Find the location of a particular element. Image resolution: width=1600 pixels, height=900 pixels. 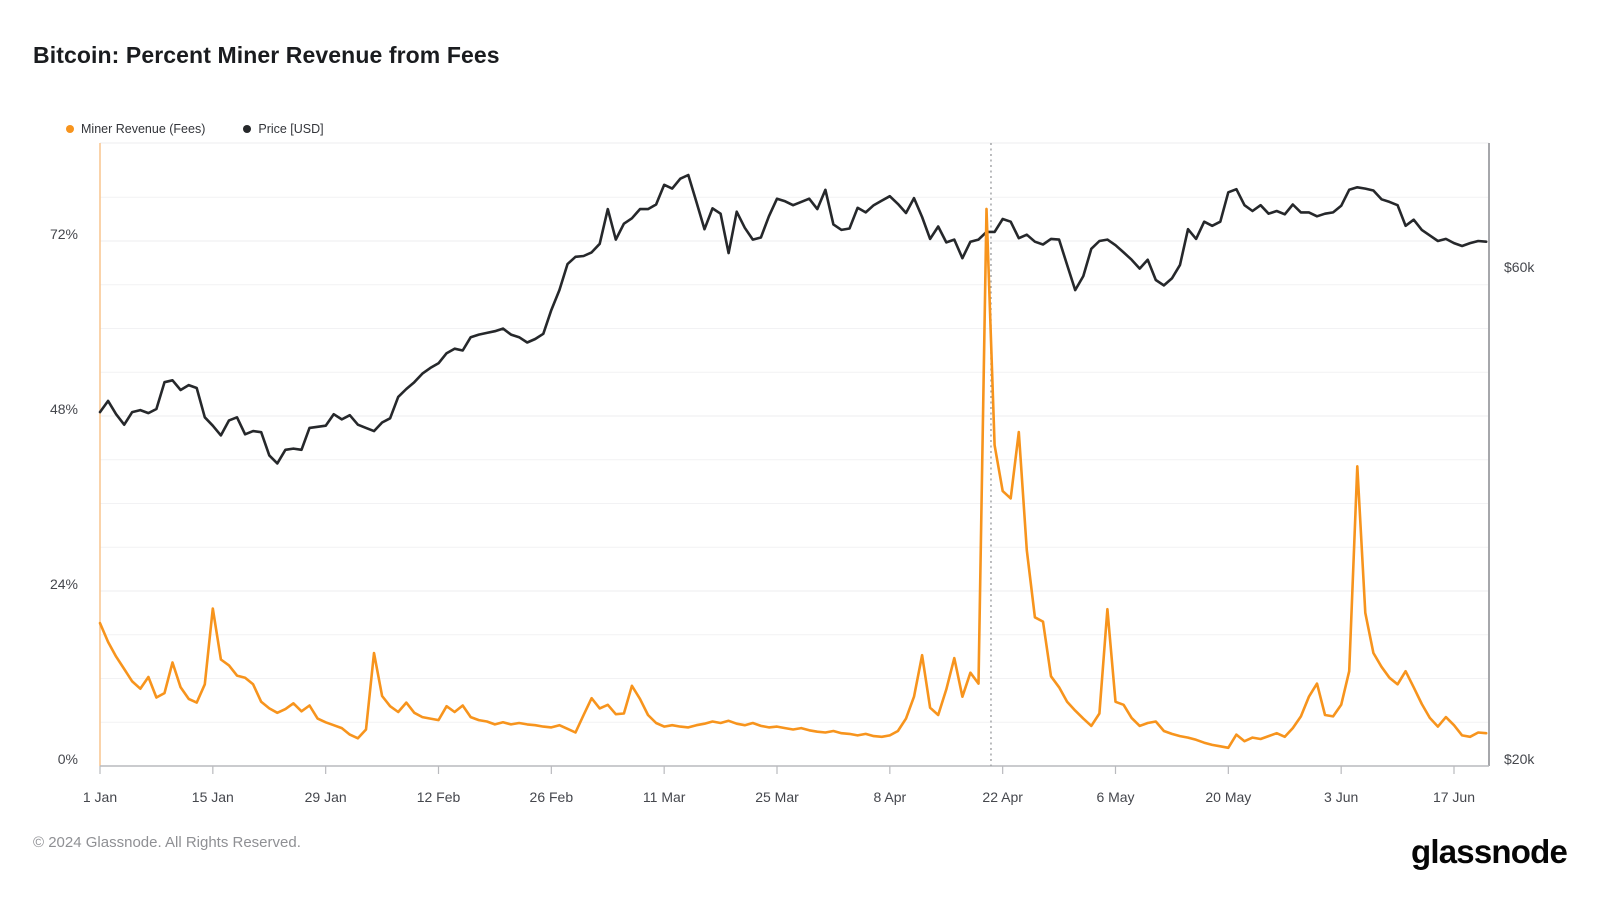

x-tick-label: 20 May is located at coordinates (1228, 797).